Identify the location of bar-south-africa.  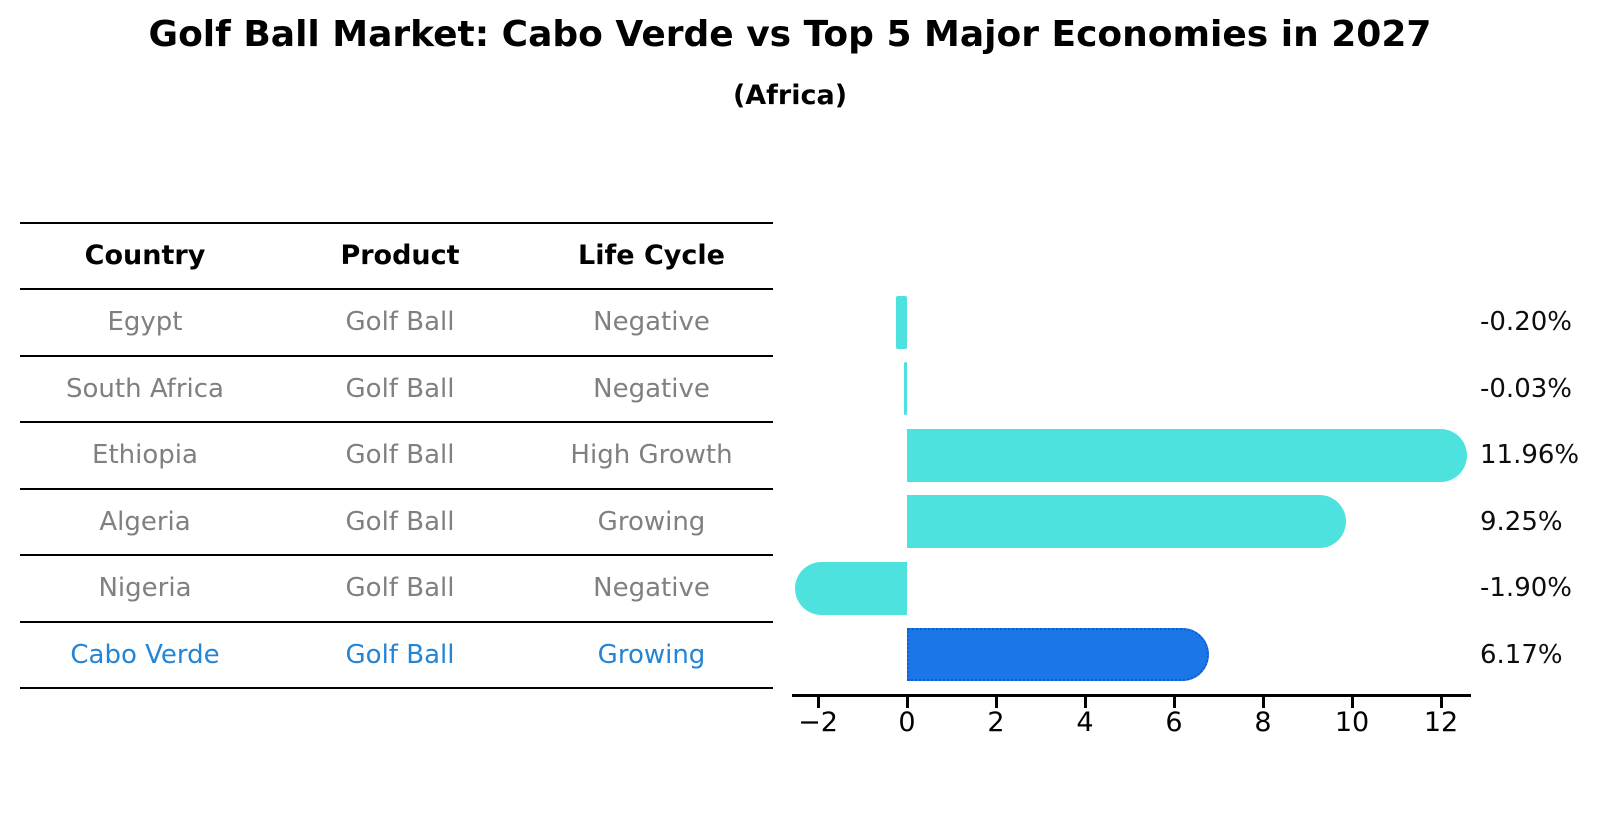
(905, 389).